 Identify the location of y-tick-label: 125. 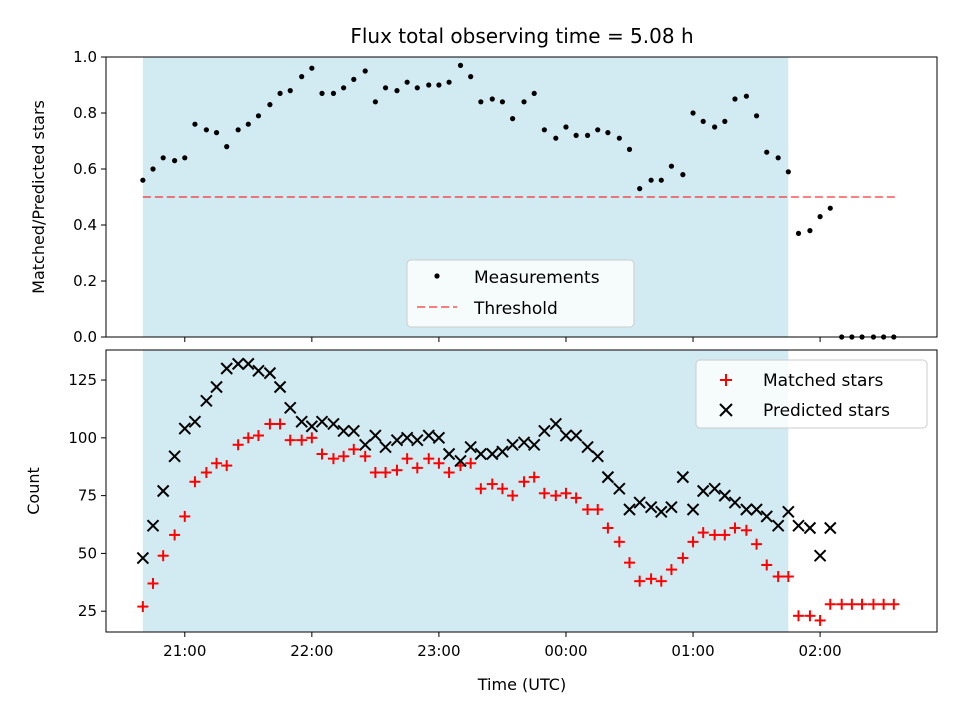
(82, 380).